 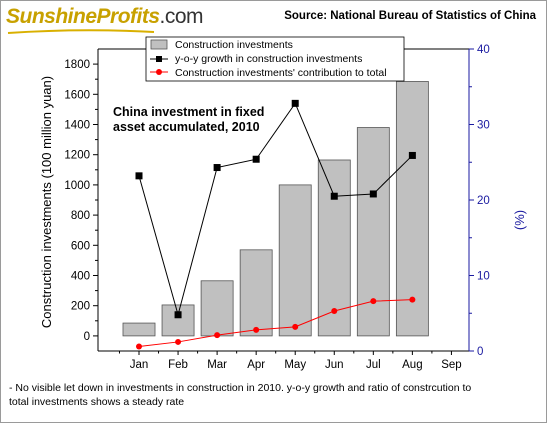 I want to click on x-tick-label-jul: Jul, so click(x=373, y=365).